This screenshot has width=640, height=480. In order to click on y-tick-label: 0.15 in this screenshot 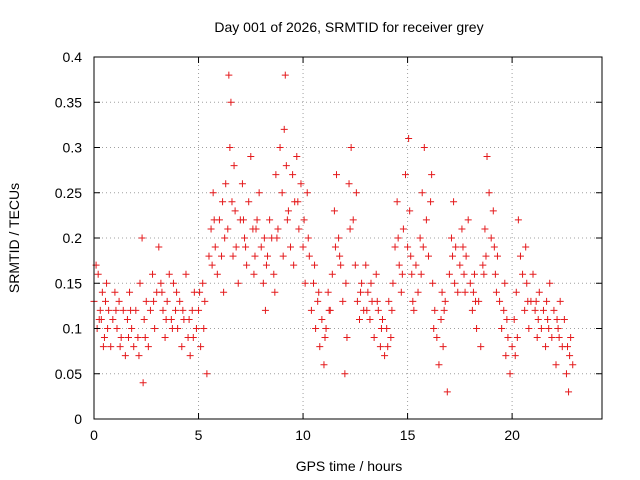, I will do `click(68, 283)`.